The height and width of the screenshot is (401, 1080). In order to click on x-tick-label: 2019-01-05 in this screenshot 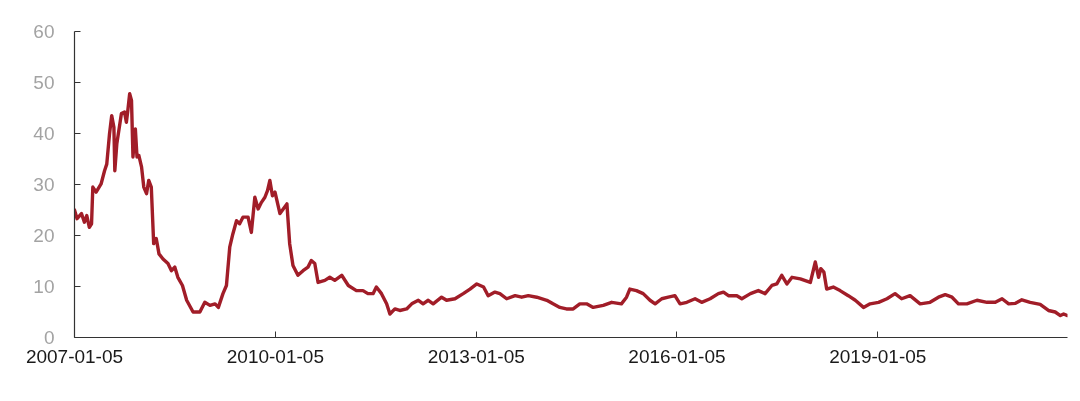, I will do `click(878, 356)`.